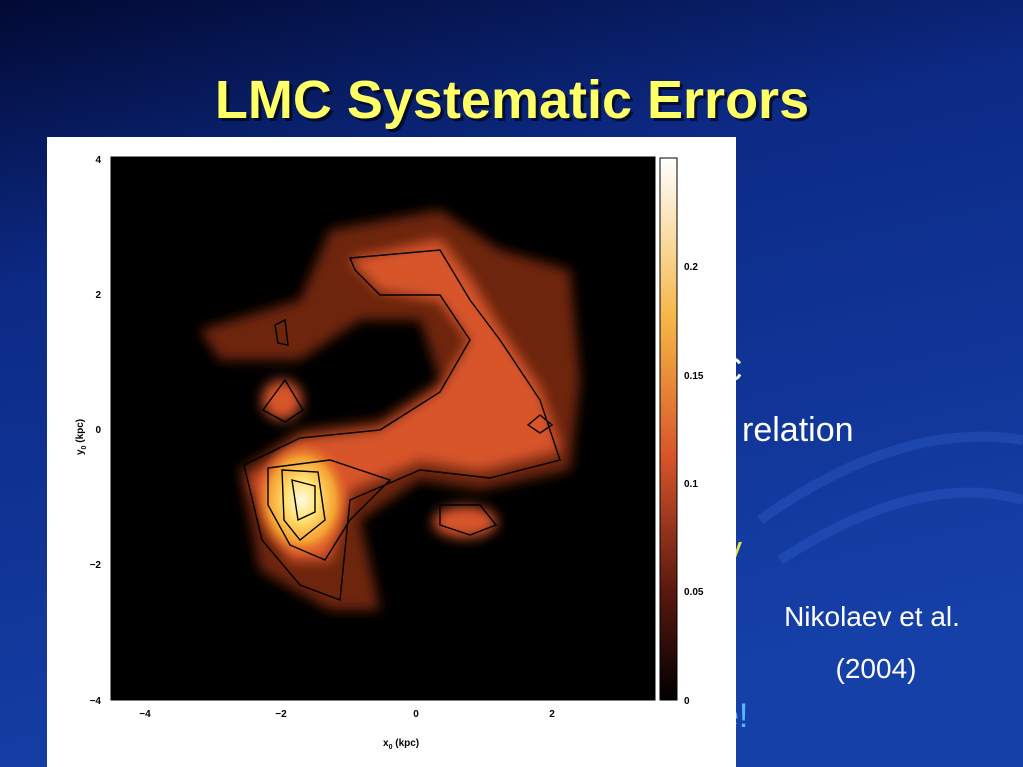 This screenshot has height=767, width=1023. I want to click on heatmap-peak, so click(302, 500).